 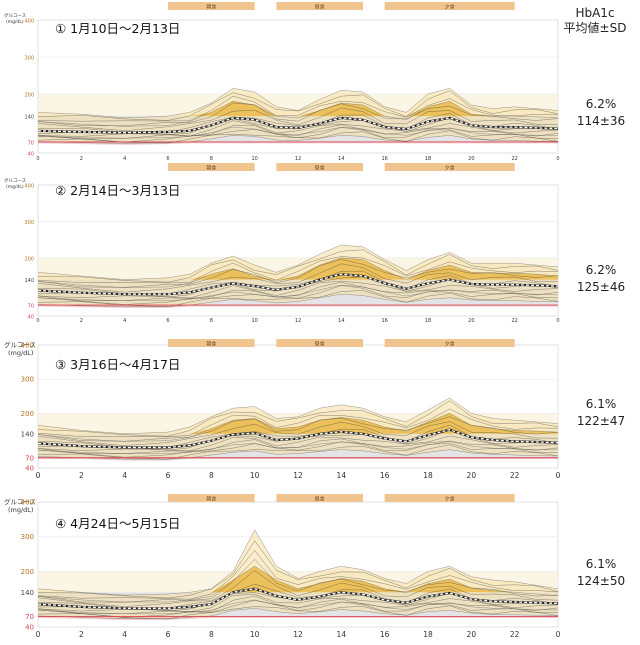 I want to click on panel-title: ④ 4月24日～5月15日, so click(x=117, y=523).